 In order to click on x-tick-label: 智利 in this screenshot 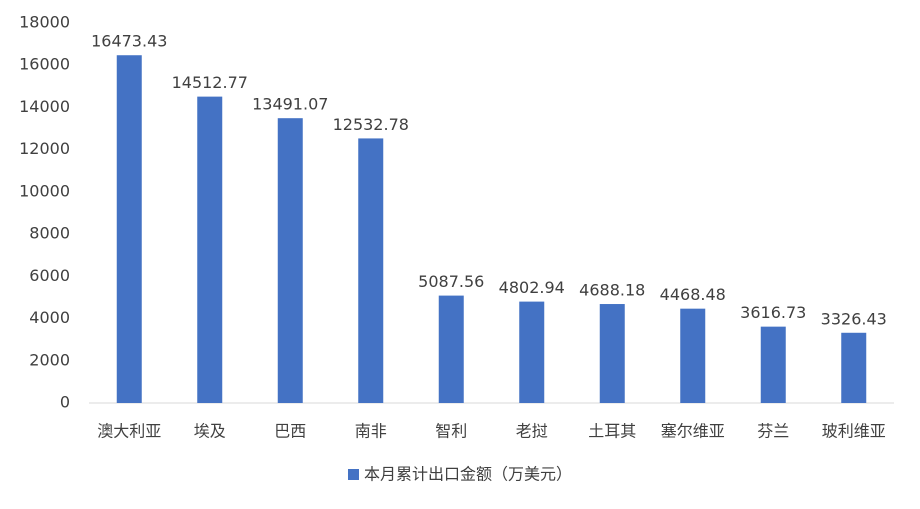, I will do `click(451, 431)`.